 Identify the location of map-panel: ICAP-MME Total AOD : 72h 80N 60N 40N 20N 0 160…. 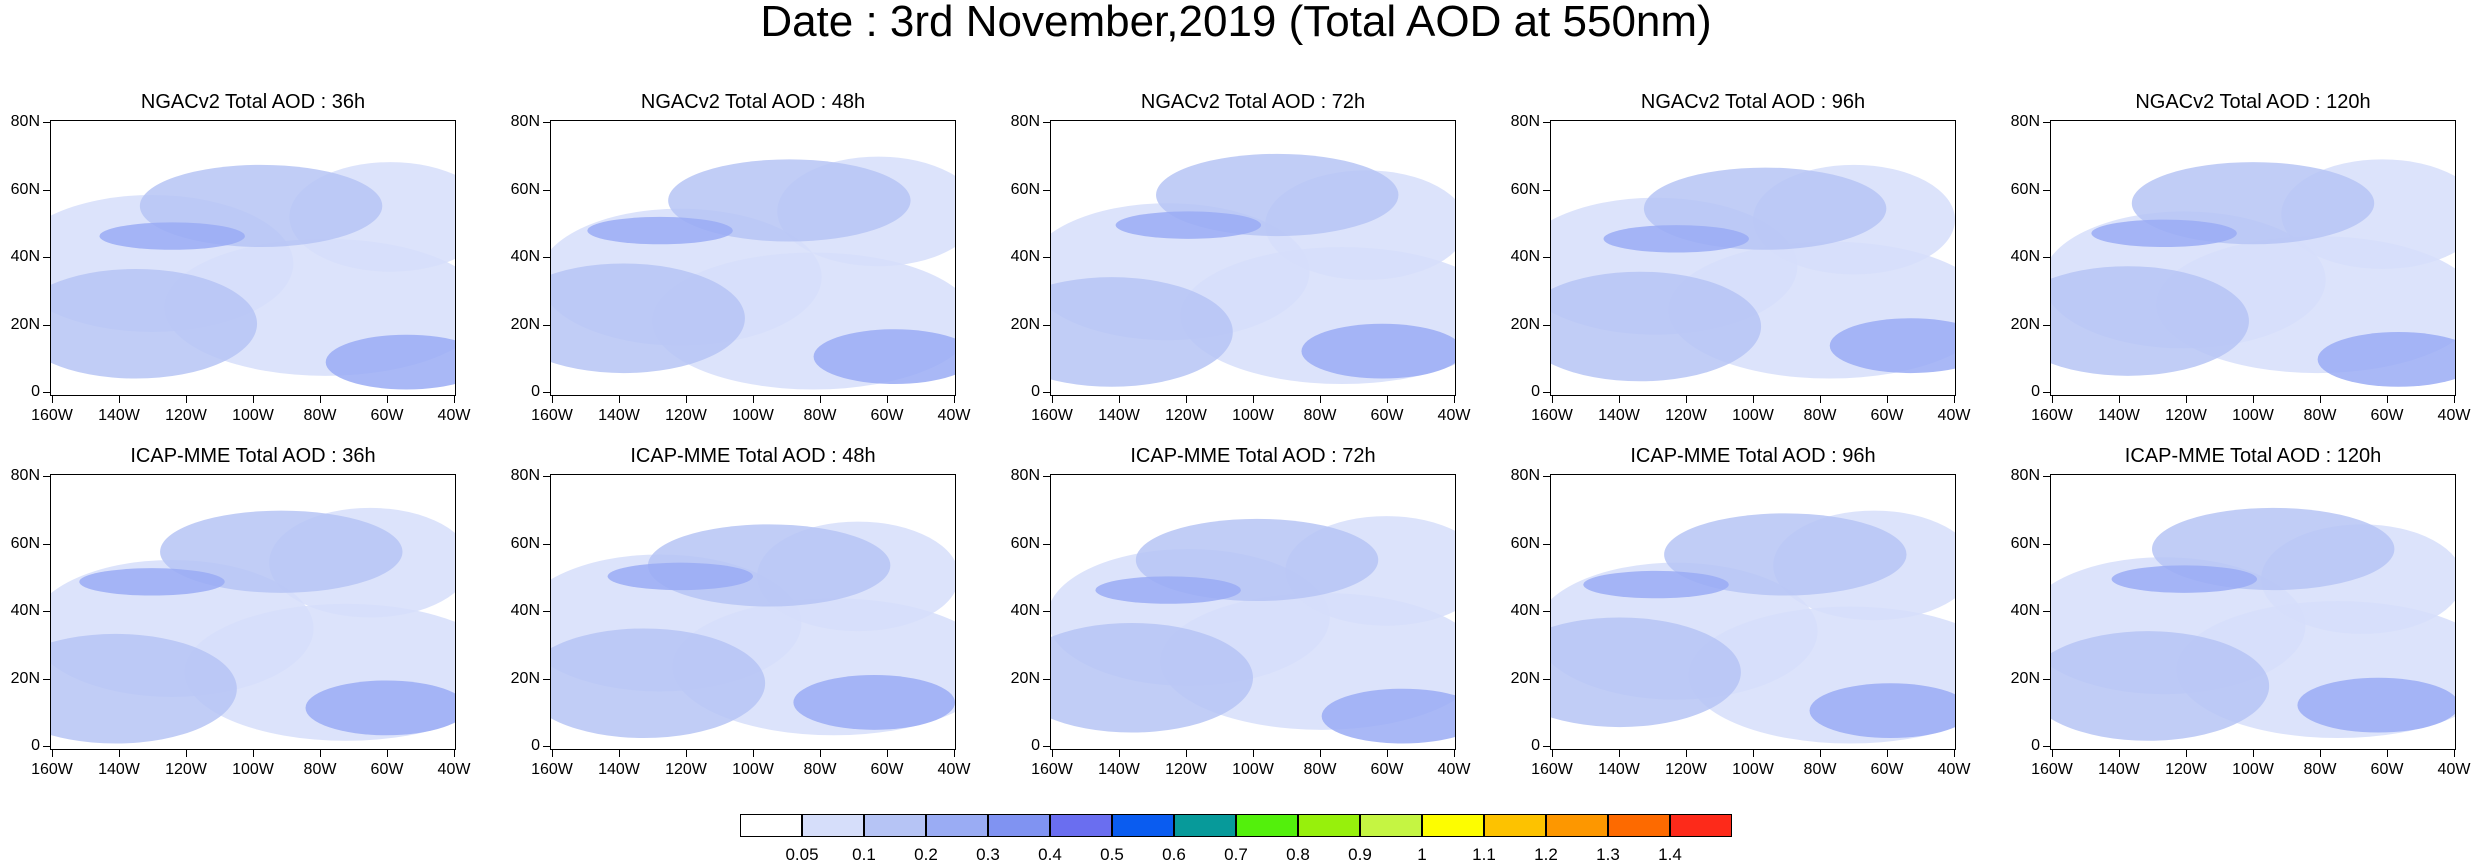
(1241, 612).